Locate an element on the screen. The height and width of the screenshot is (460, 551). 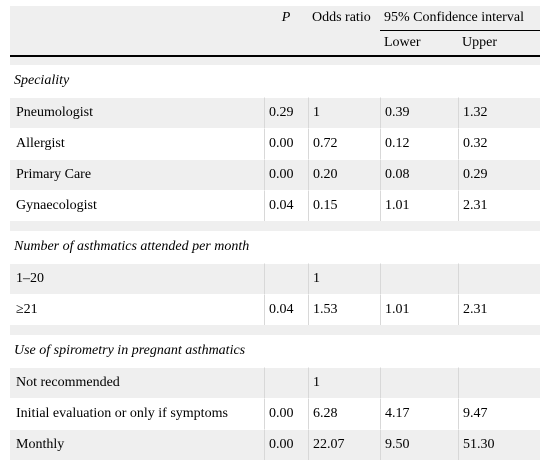
table-row: 1–20 1 is located at coordinates (275, 278).